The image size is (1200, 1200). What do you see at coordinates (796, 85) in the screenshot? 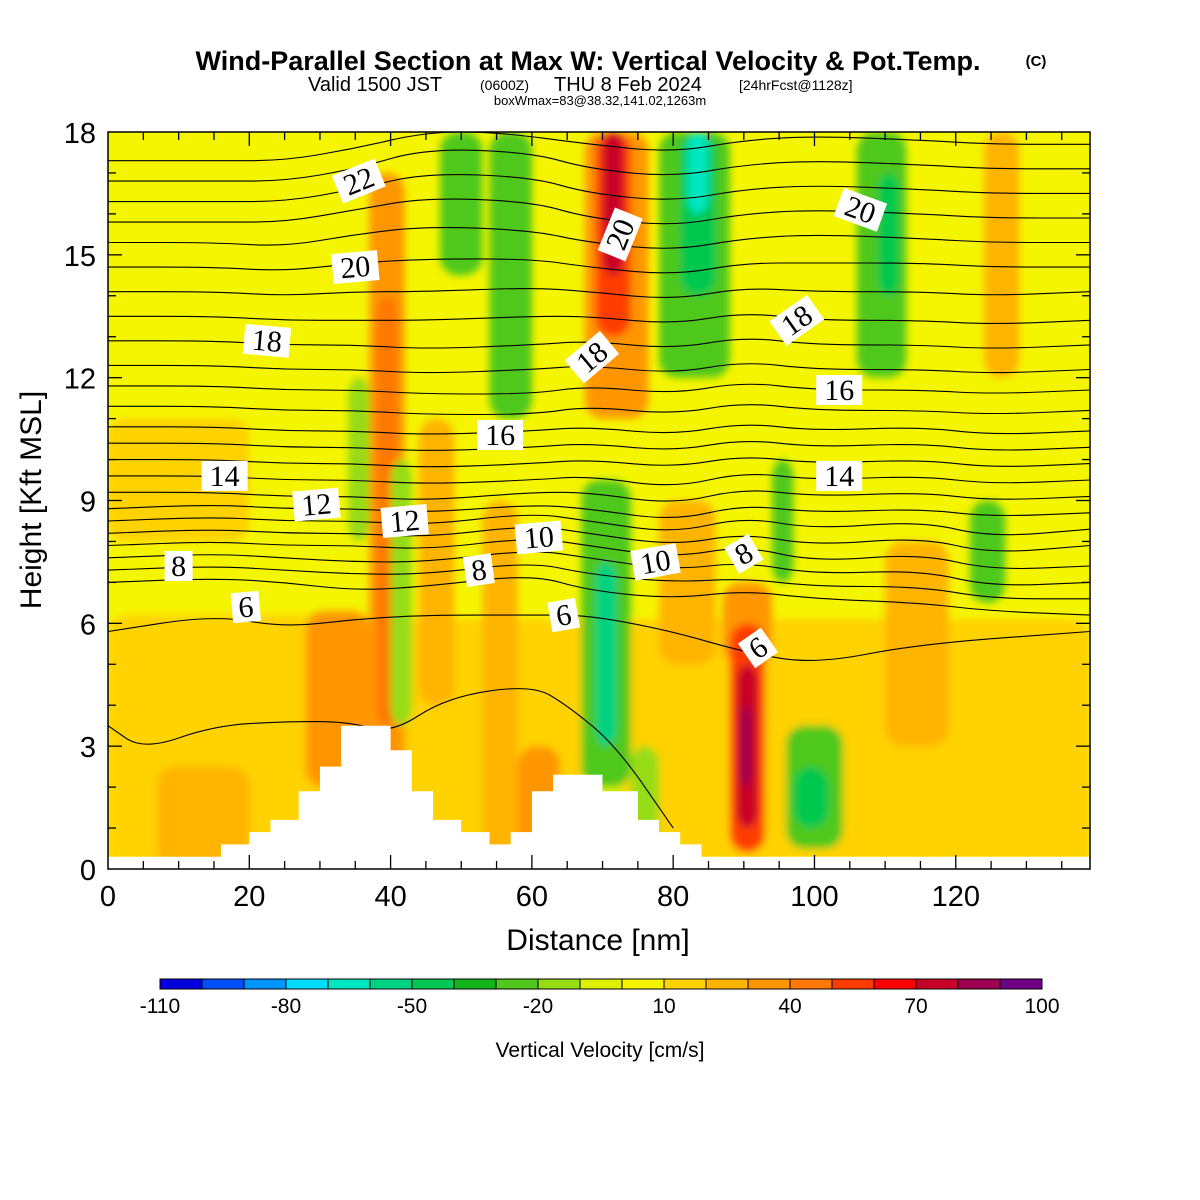
I see `forecast-info: [24hrFcst@1128z]` at bounding box center [796, 85].